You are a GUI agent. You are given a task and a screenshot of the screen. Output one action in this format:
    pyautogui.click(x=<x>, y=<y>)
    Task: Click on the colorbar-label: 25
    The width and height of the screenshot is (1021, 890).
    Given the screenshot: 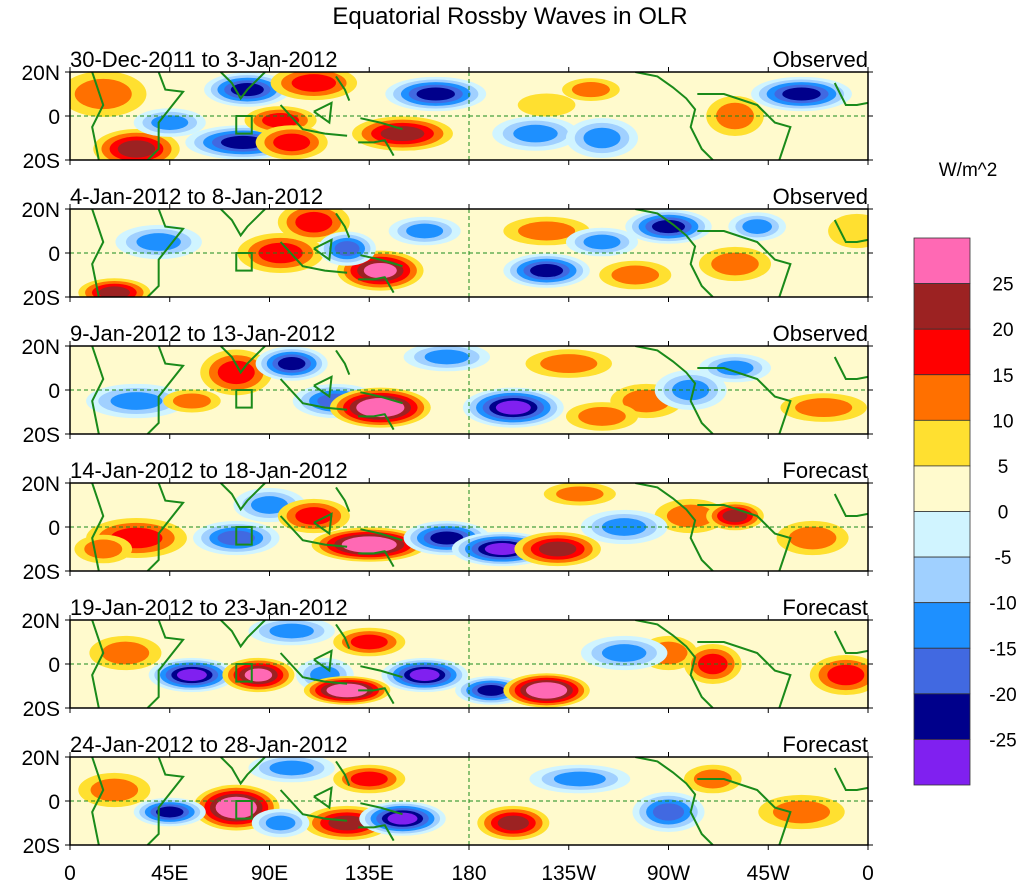 What is the action you would take?
    pyautogui.click(x=1002, y=285)
    